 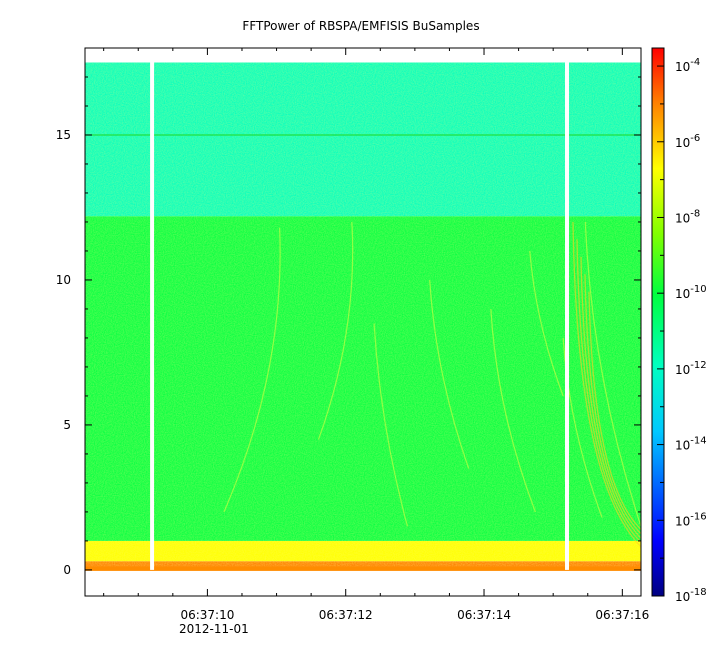 What do you see at coordinates (691, 368) in the screenshot?
I see `colorbar-tick-label: 10⁻¹²` at bounding box center [691, 368].